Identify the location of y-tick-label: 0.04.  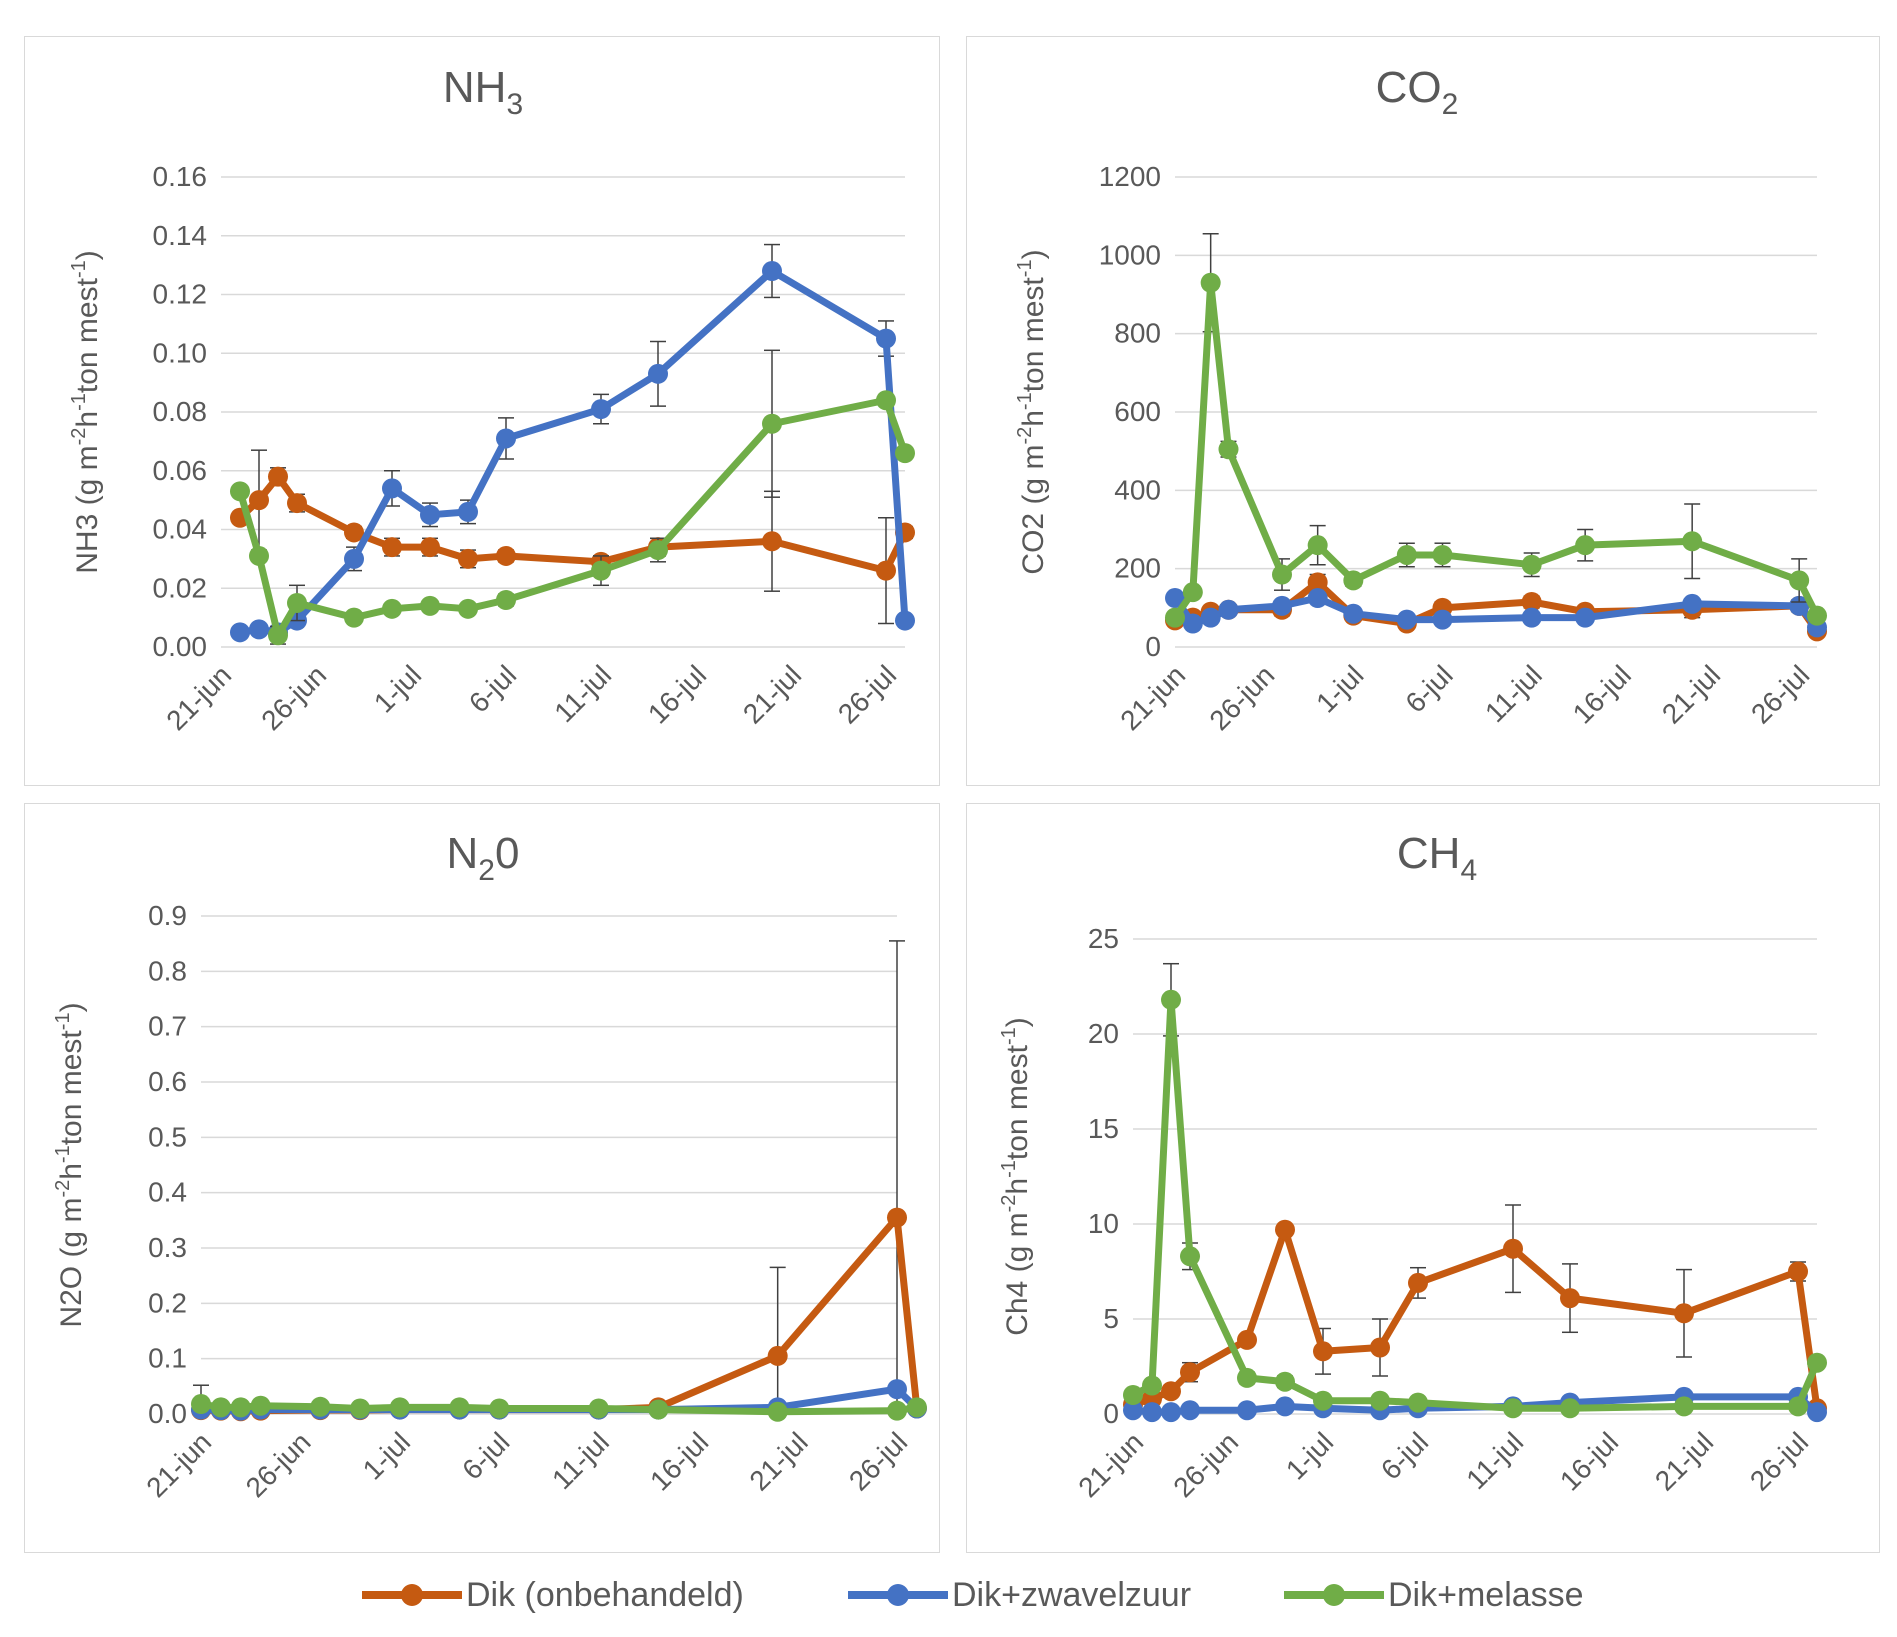
(180, 529).